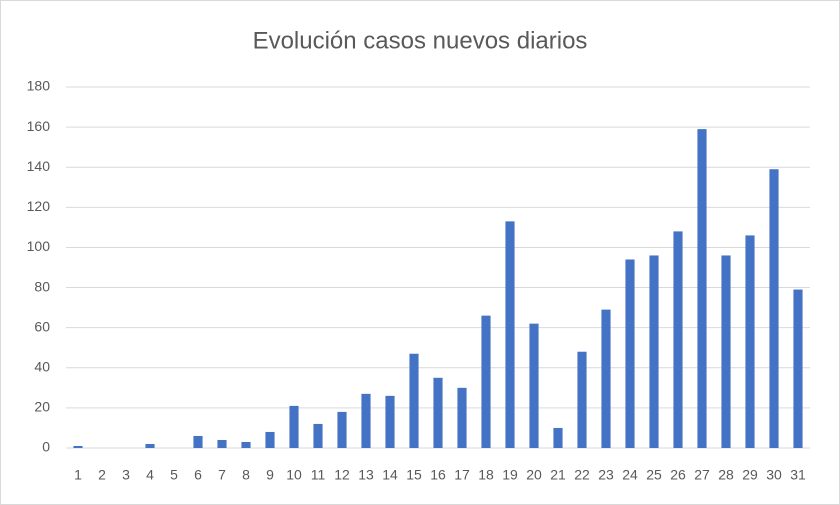 This screenshot has height=505, width=840. Describe the element at coordinates (462, 475) in the screenshot. I see `x-tick-label: 17` at that location.